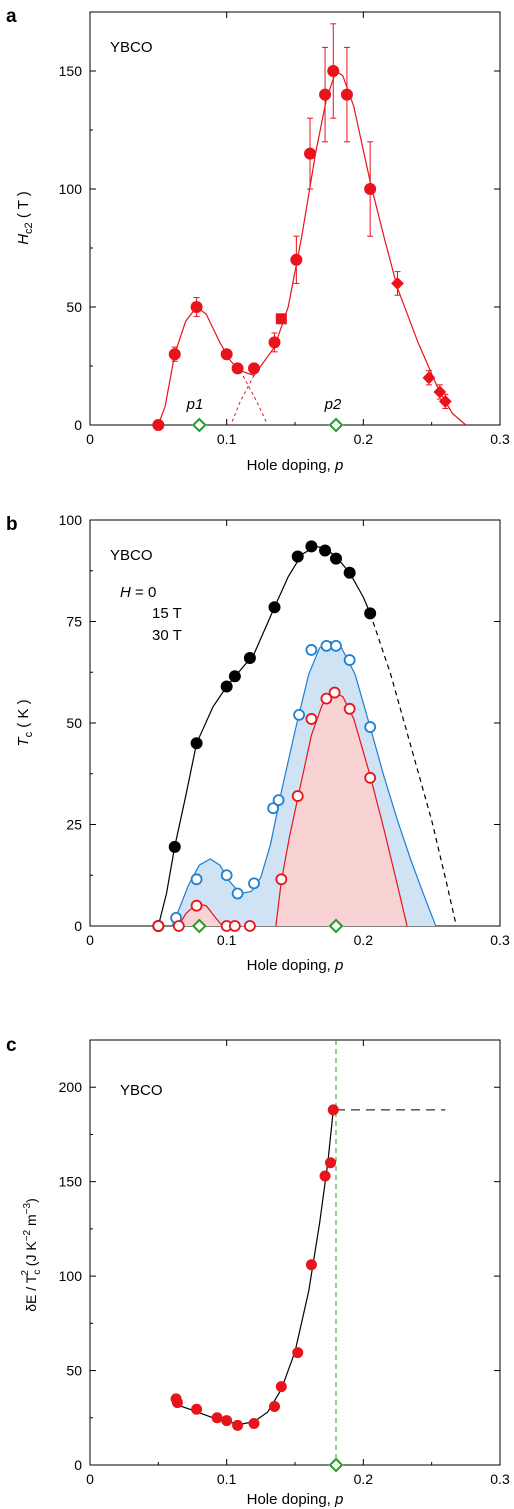 The width and height of the screenshot is (514, 1509). Describe the element at coordinates (131, 47) in the screenshot. I see `sample-label-a: YBCO` at that location.